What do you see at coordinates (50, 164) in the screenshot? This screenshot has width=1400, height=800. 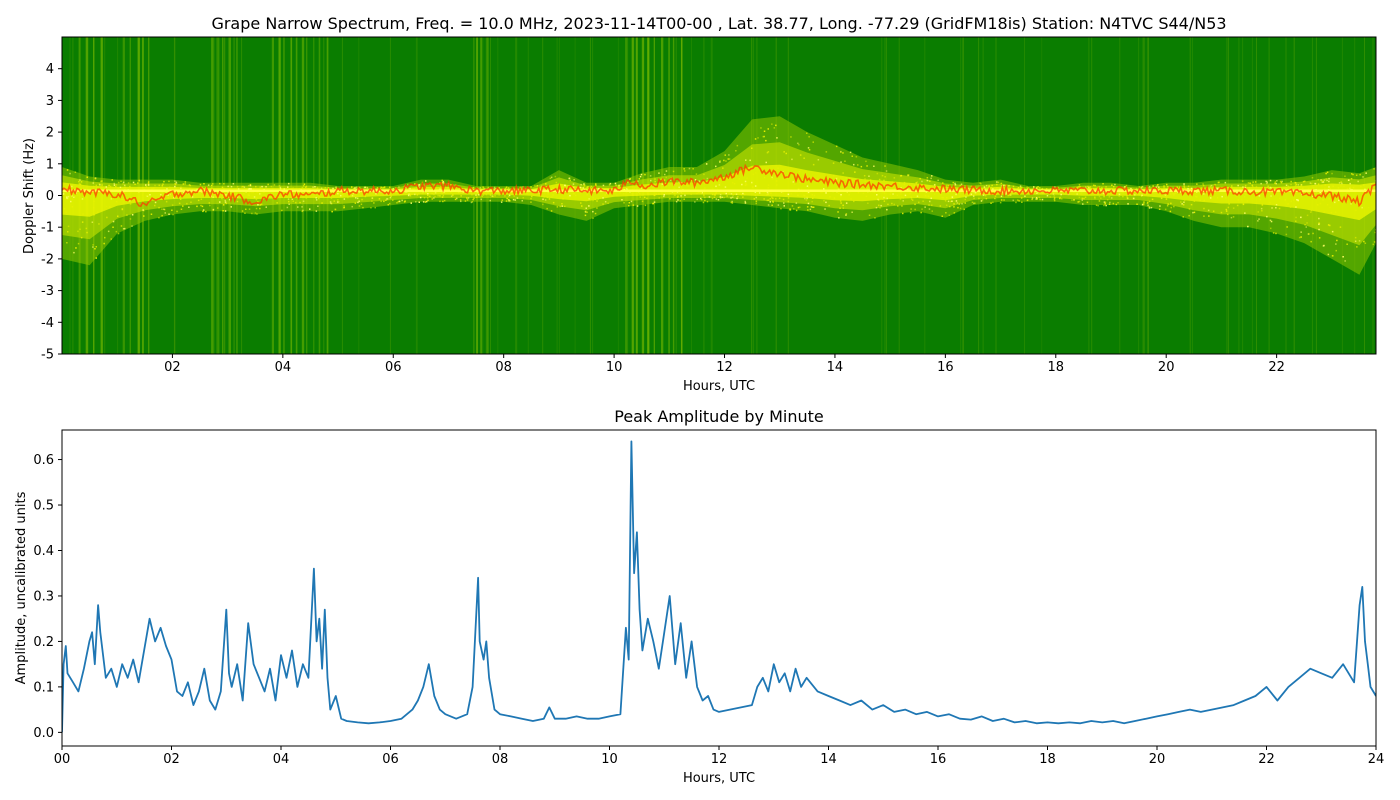 I see `y-tick-label: 1` at bounding box center [50, 164].